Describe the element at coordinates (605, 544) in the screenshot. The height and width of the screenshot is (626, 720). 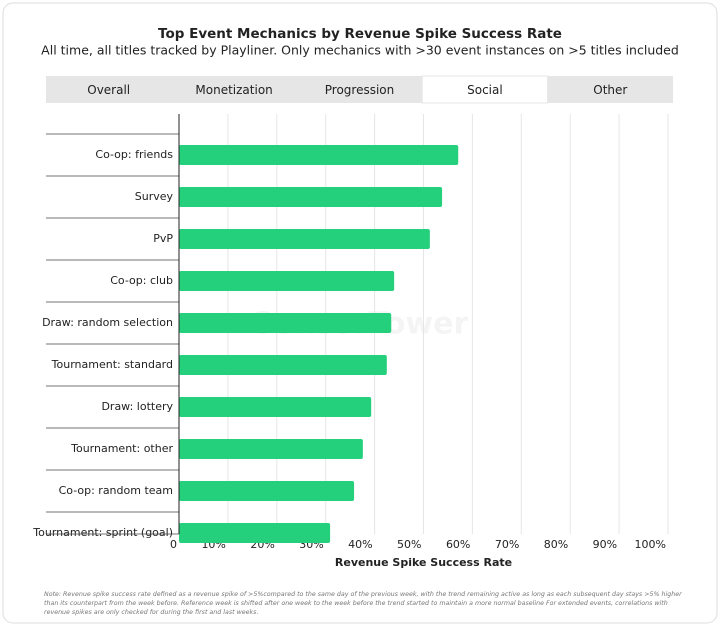
I see `x-tick-label: 90%` at that location.